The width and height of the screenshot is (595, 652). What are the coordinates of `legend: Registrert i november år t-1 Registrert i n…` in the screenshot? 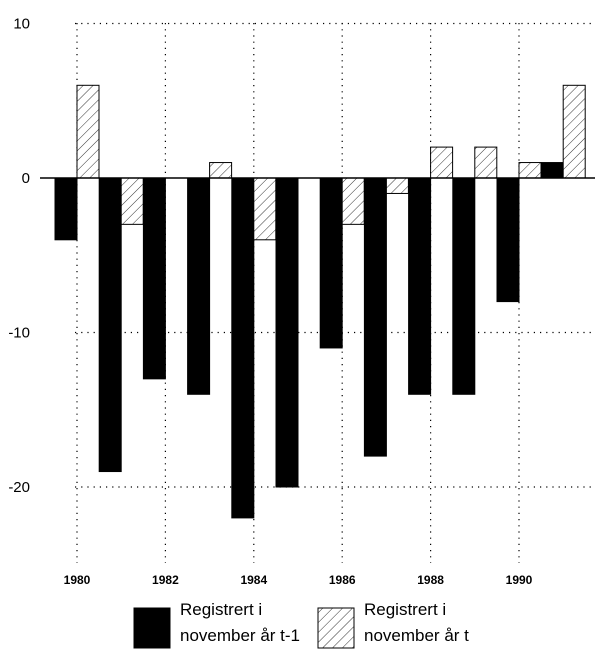 It's located at (301, 624).